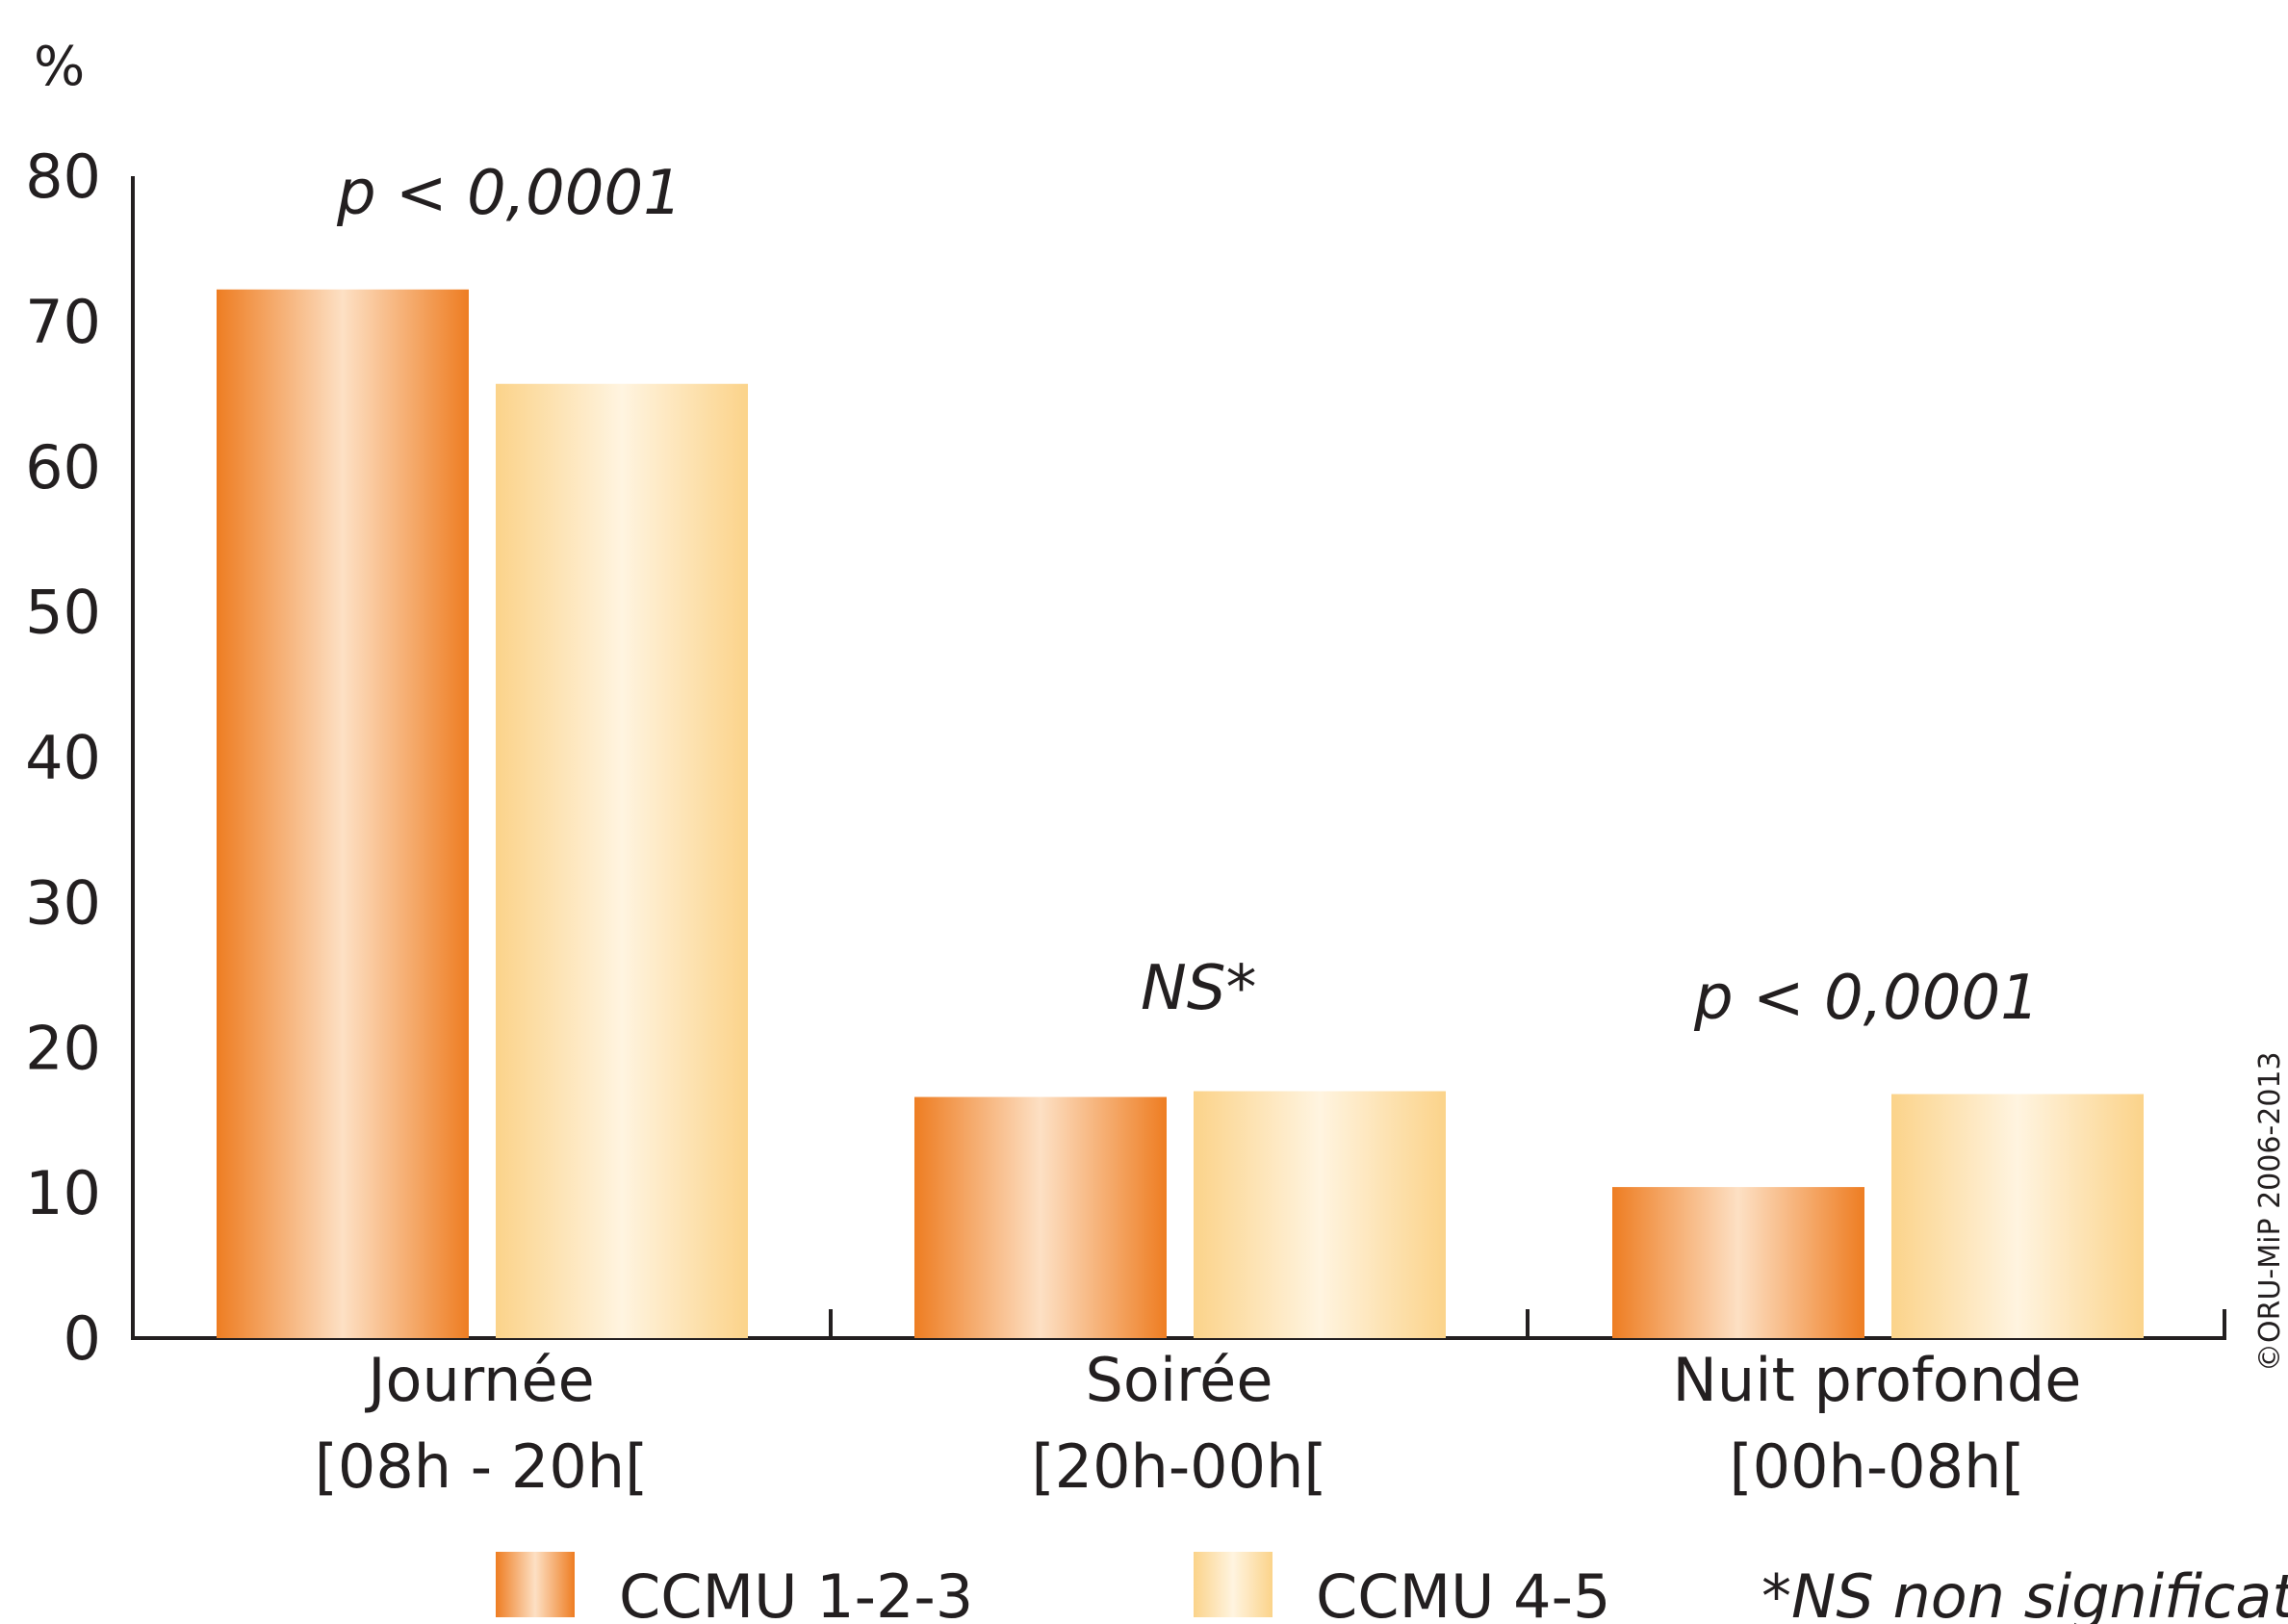 The height and width of the screenshot is (1624, 2288). What do you see at coordinates (480, 1380) in the screenshot?
I see `category-label-journee: Journée` at bounding box center [480, 1380].